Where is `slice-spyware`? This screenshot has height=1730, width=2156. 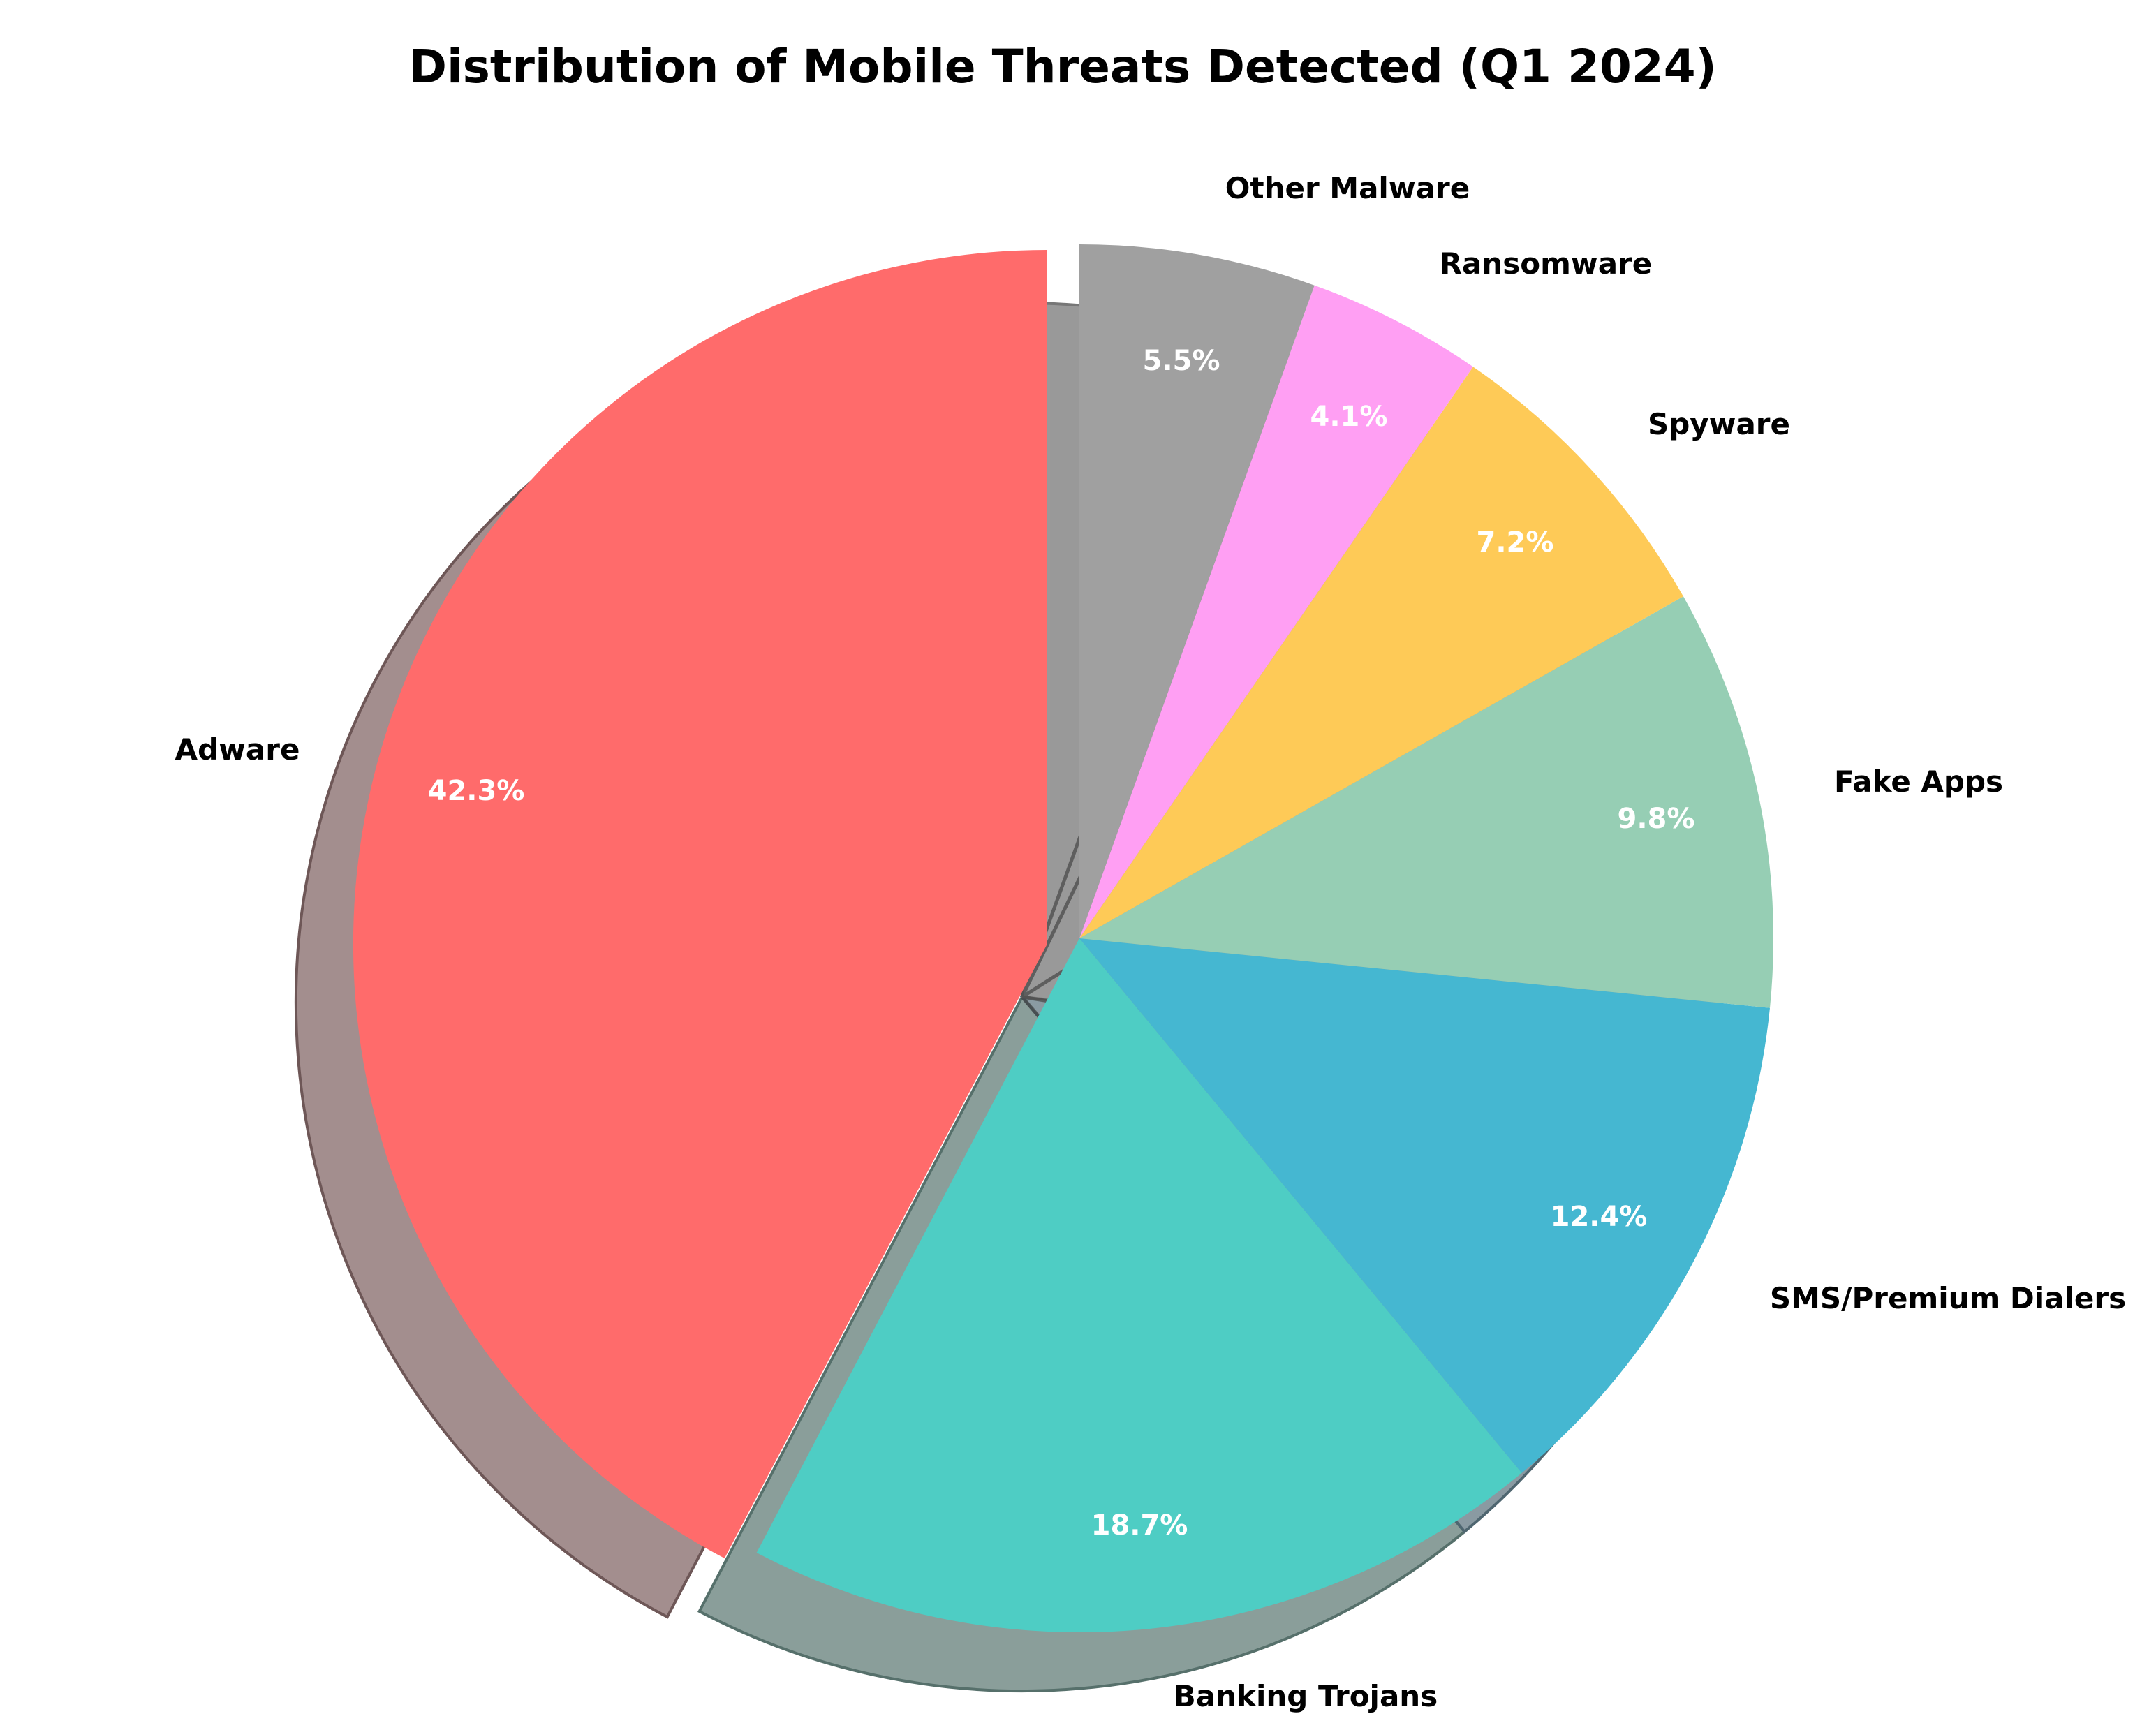 slice-spyware is located at coordinates (1381, 652).